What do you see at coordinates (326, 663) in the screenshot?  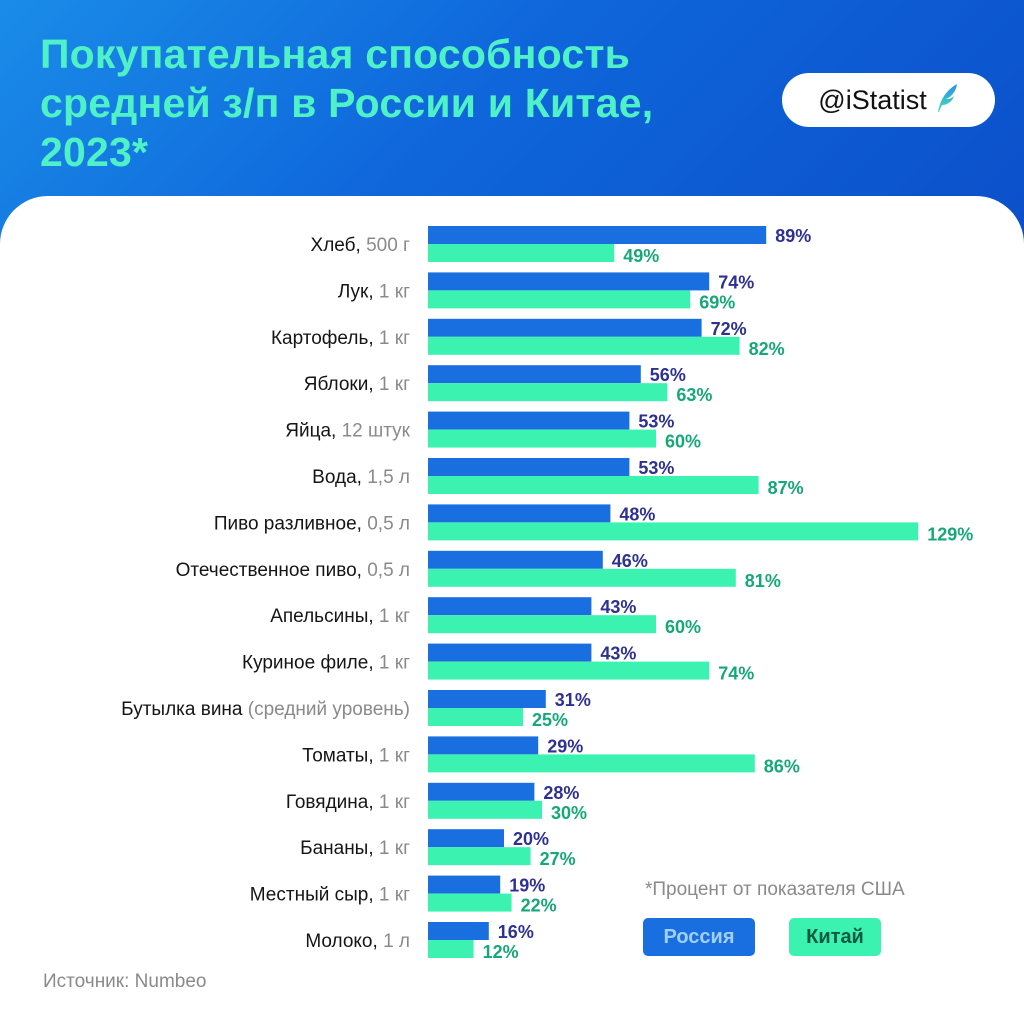 I see `category-label: Куриное филе, 1 кг` at bounding box center [326, 663].